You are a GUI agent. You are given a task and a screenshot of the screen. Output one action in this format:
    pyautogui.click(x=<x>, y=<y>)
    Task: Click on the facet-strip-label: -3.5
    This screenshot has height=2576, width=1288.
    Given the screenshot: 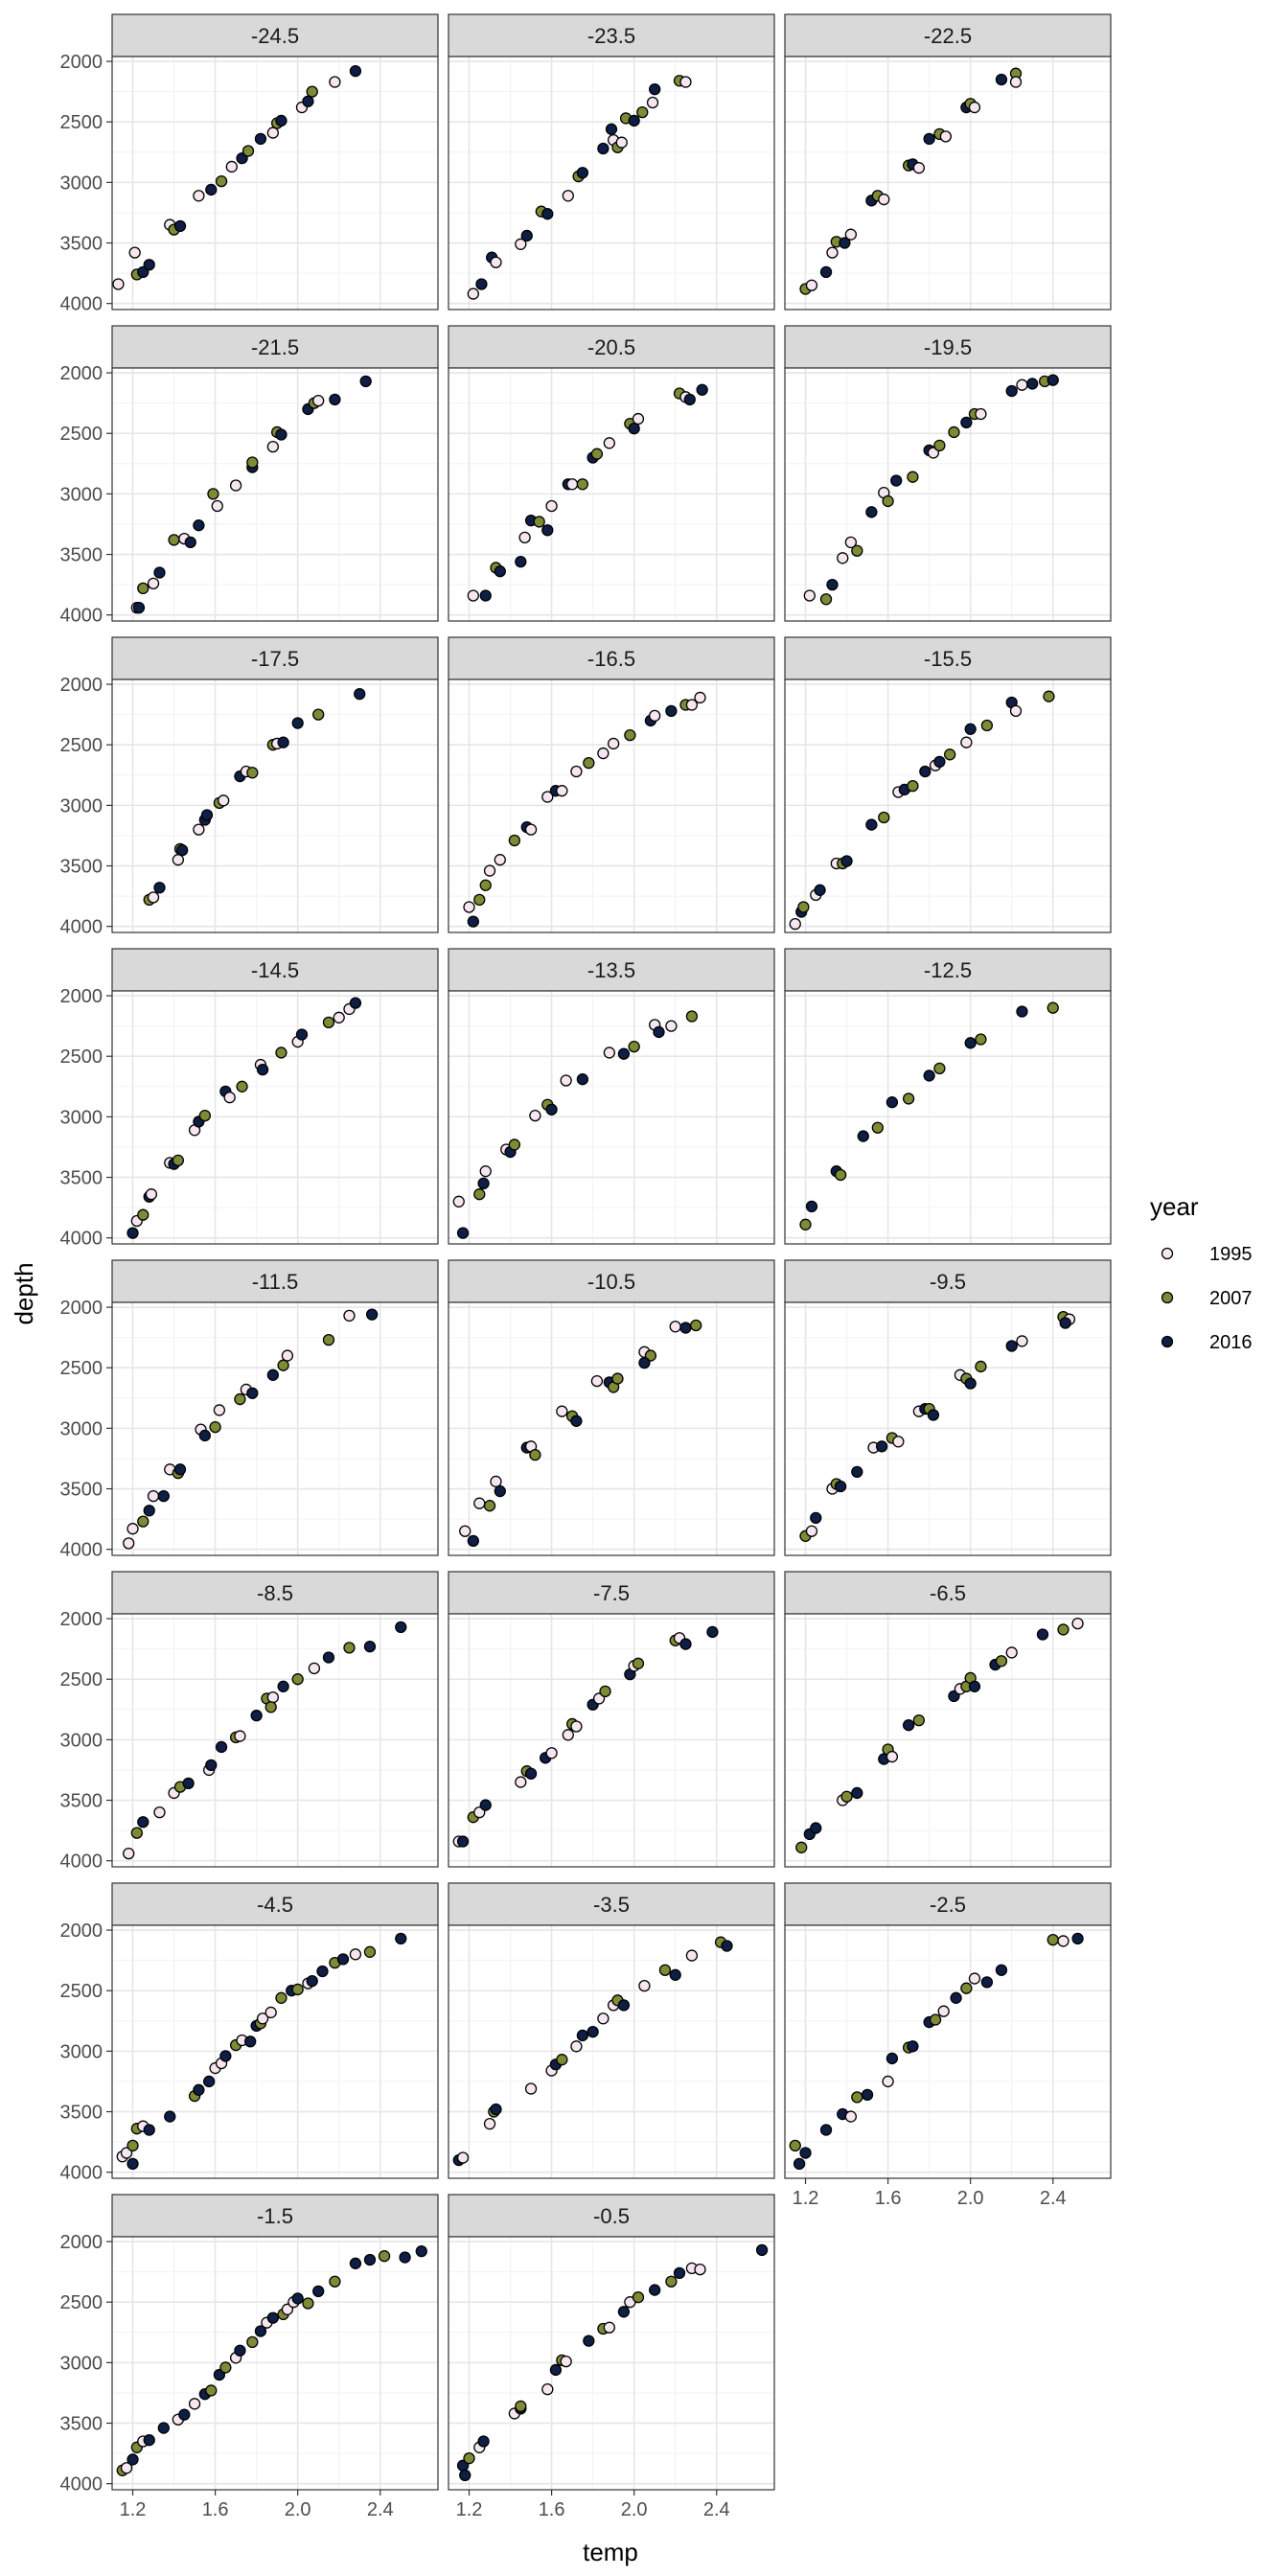 What is the action you would take?
    pyautogui.click(x=611, y=1905)
    